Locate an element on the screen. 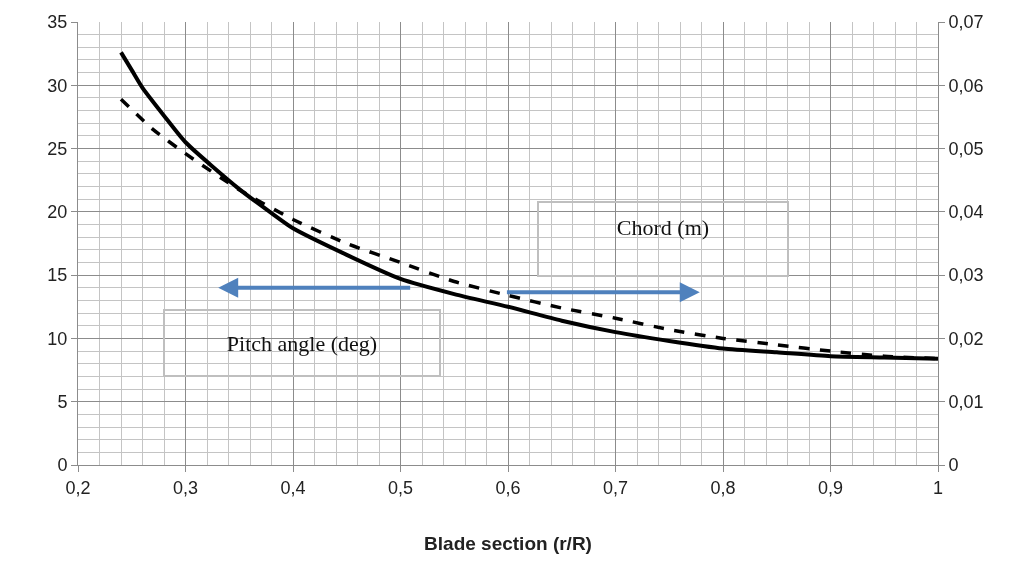 This screenshot has height=586, width=1026. y-tick-label: 35 is located at coordinates (57, 22).